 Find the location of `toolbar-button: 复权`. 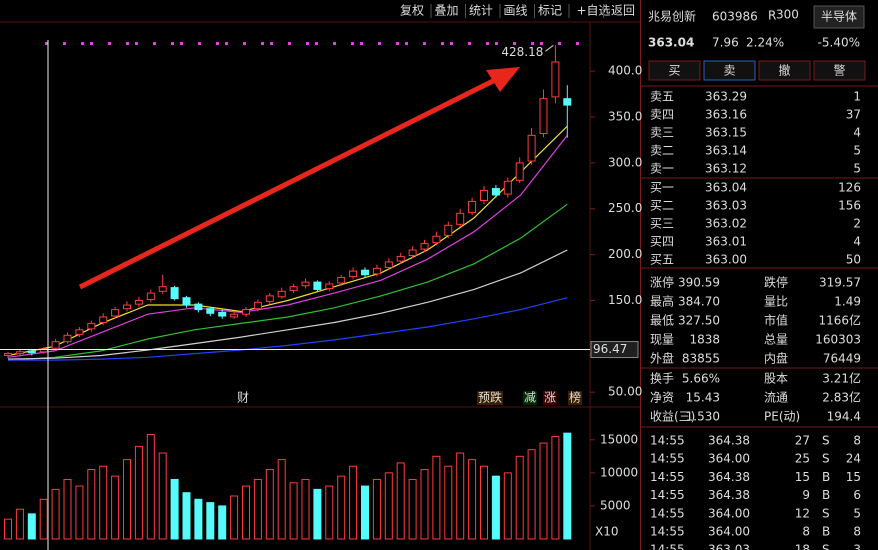

toolbar-button: 复权 is located at coordinates (412, 11).